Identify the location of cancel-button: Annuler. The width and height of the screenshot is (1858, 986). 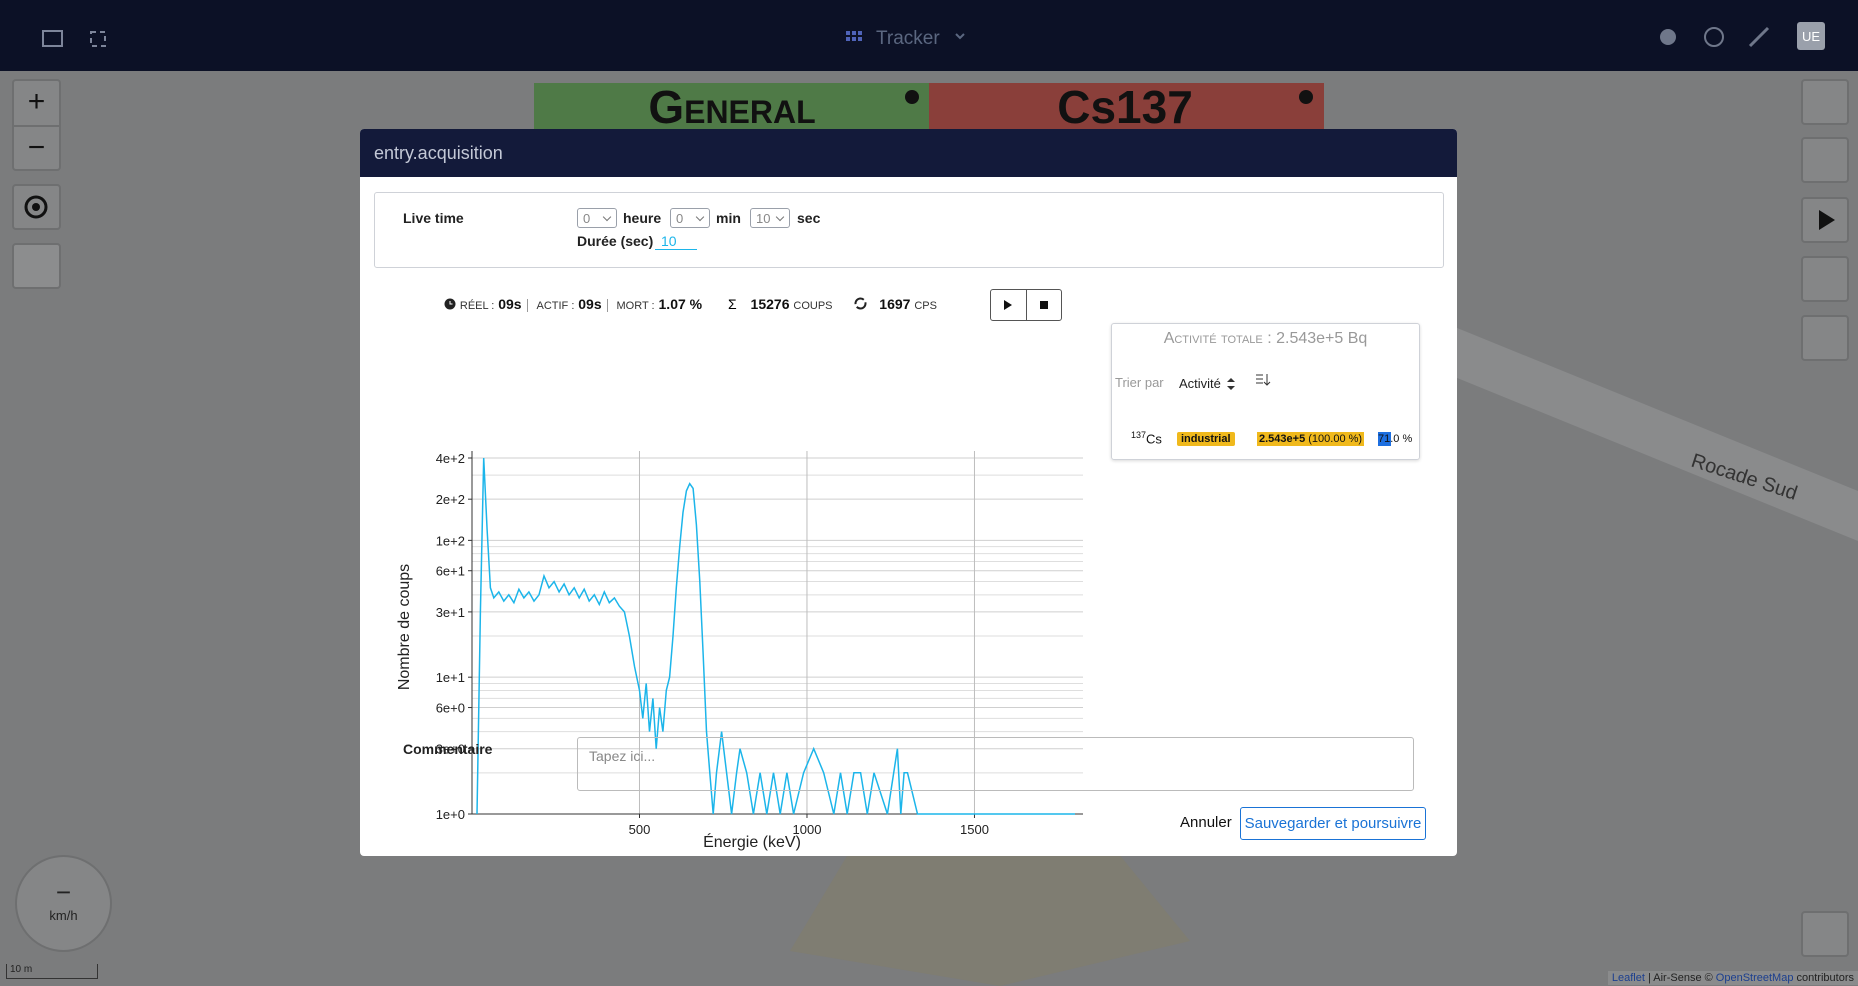
(1206, 822).